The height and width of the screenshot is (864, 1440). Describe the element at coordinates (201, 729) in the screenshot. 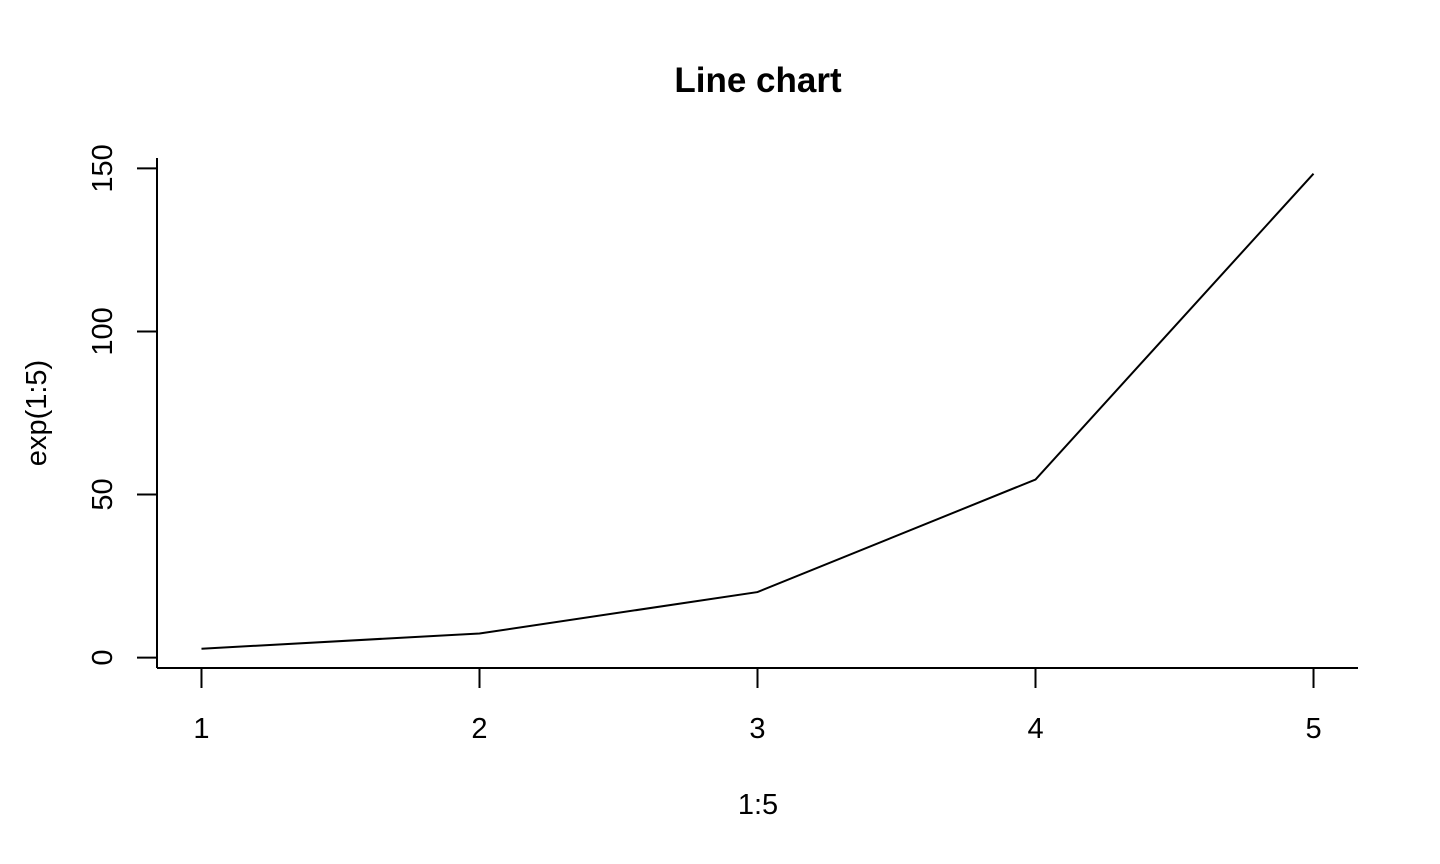

I see `x-tick-label-1: 1` at that location.